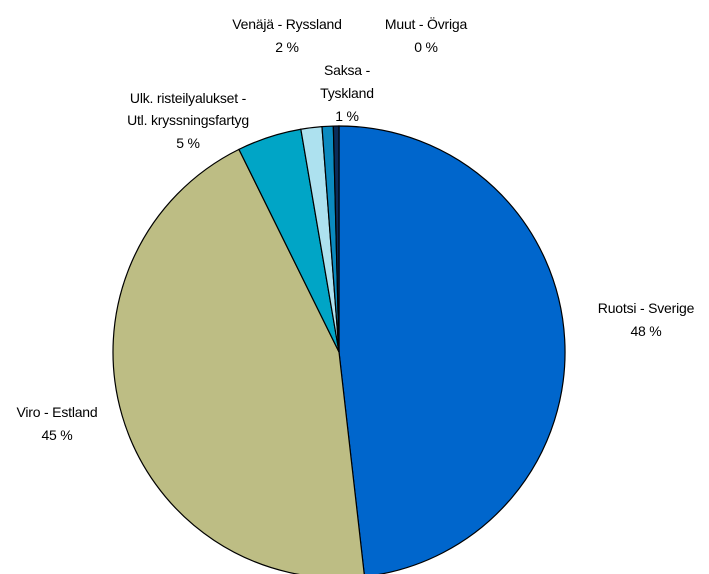  Describe the element at coordinates (646, 308) in the screenshot. I see `slice-label-line: Ruotsi - Sverige` at that location.